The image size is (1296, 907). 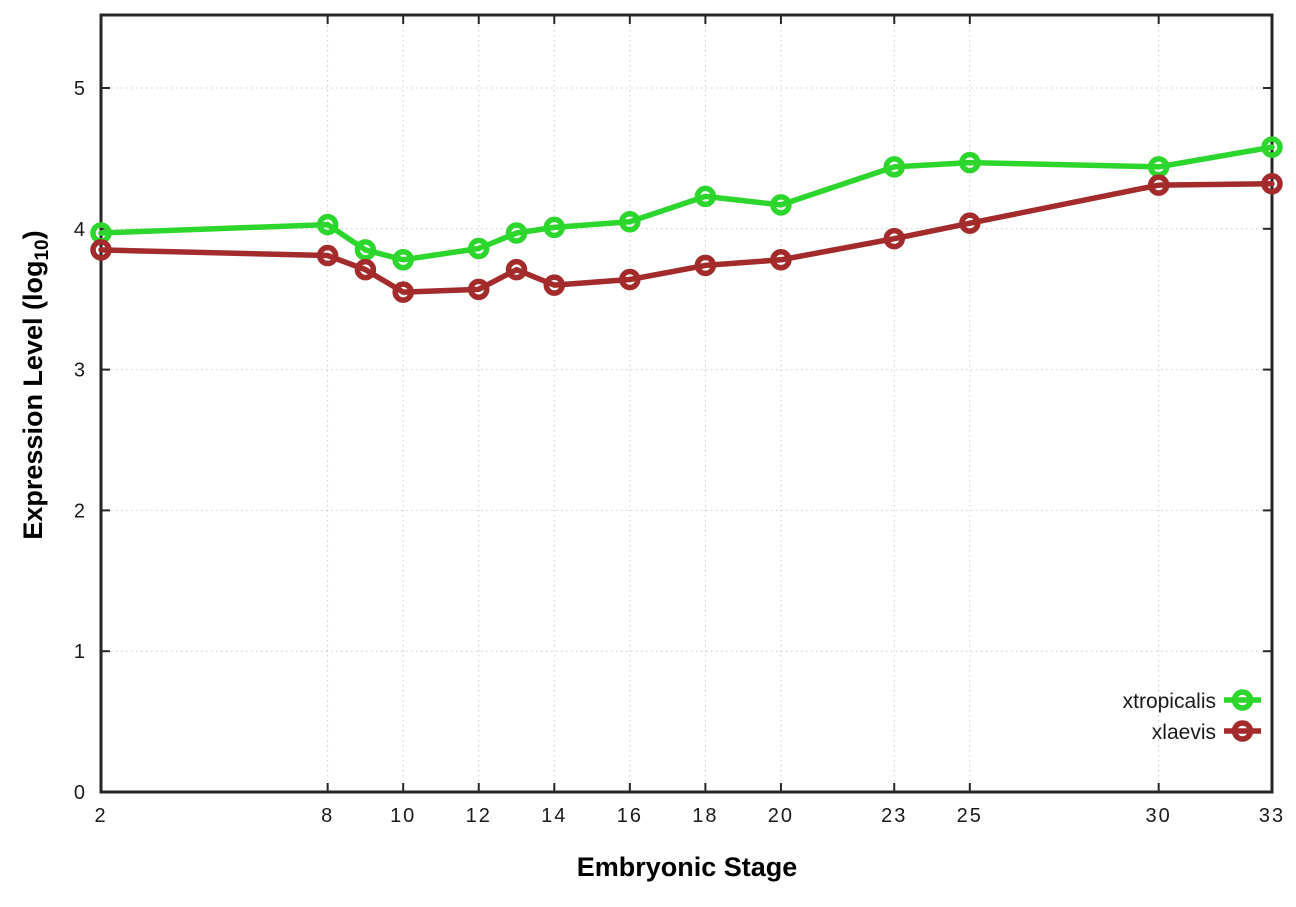 I want to click on x-tick-label: 2, so click(x=100, y=816).